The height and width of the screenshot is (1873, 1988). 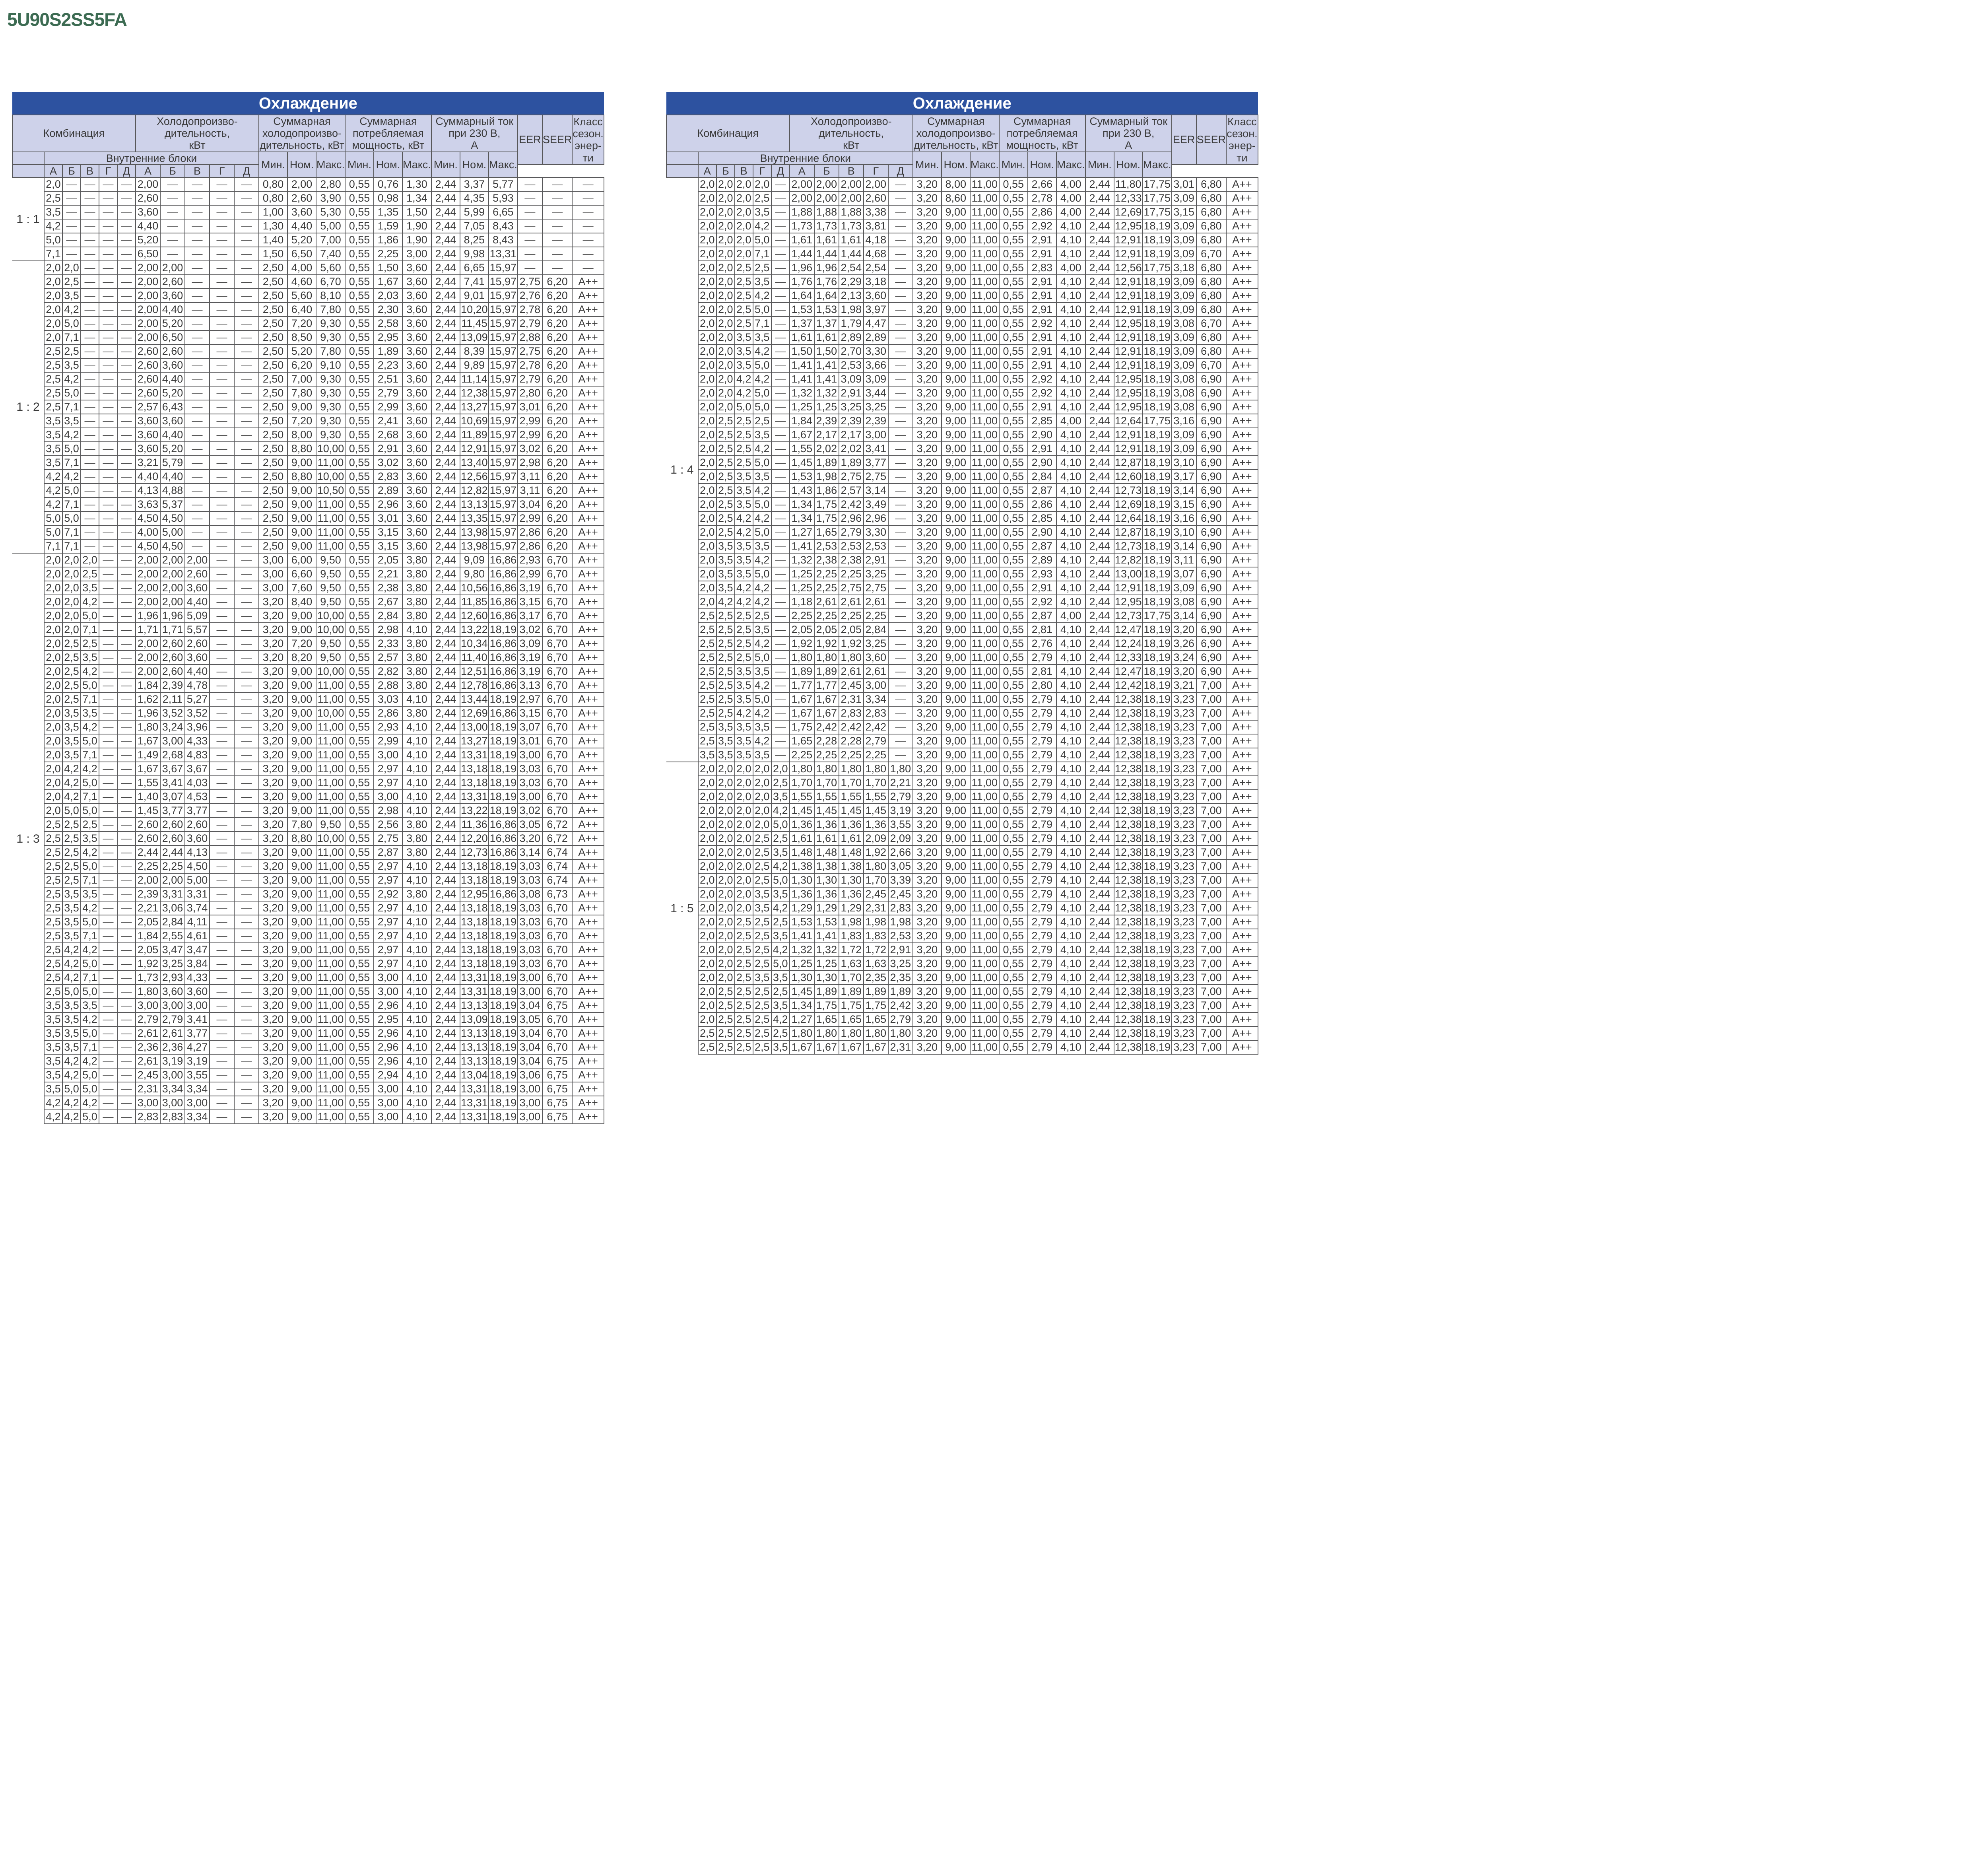 I want to click on cell: 6,90, so click(x=1211, y=671).